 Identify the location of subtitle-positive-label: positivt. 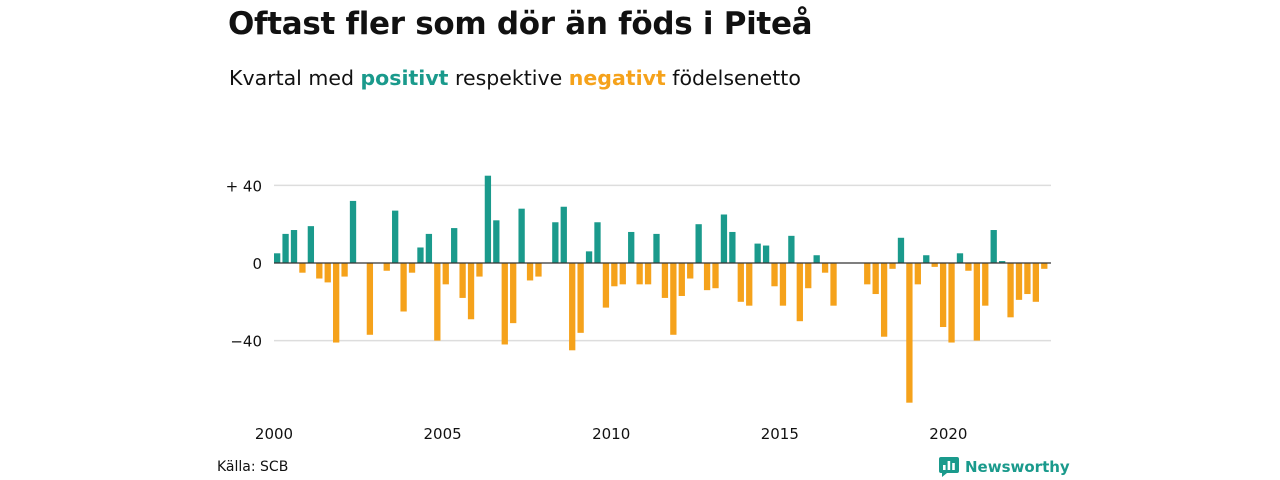
(404, 78).